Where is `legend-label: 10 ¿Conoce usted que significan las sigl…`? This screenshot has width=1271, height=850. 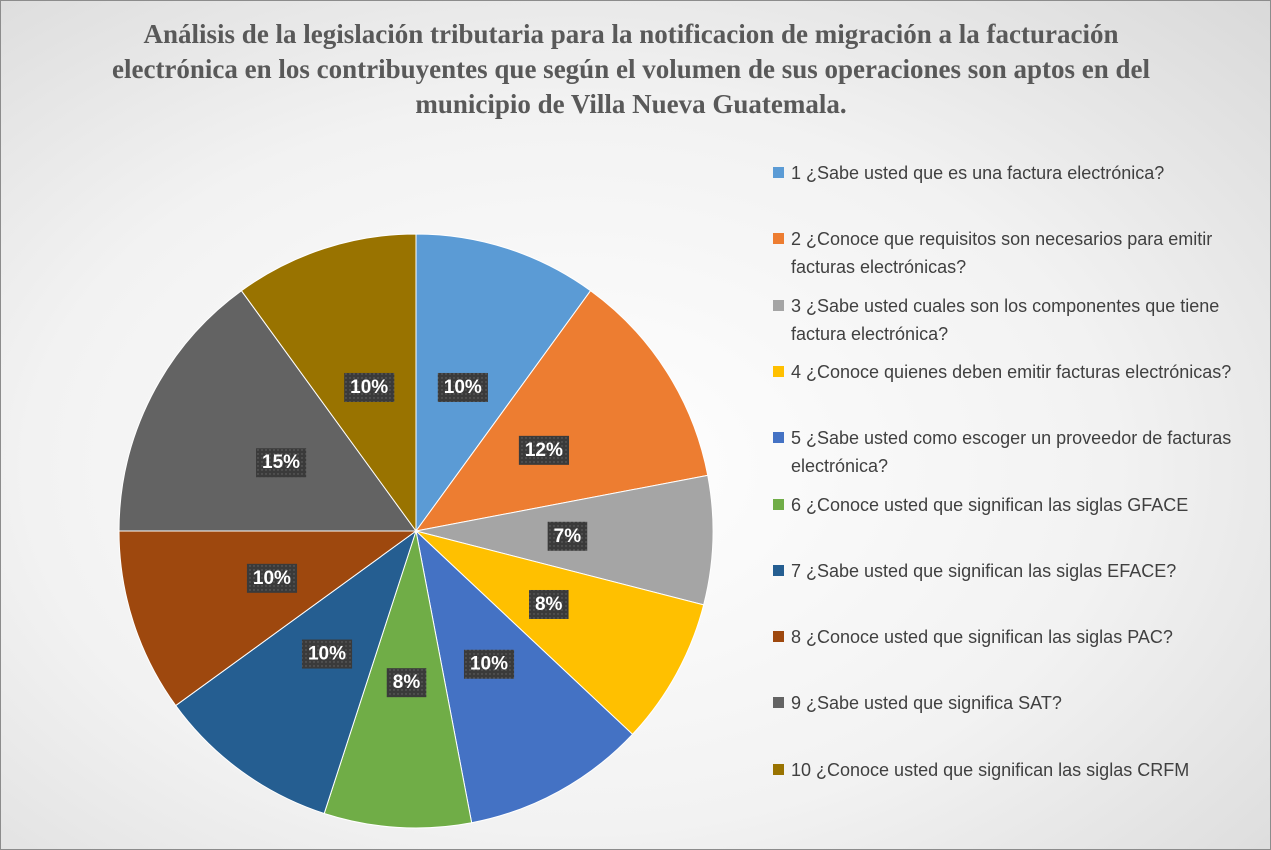
legend-label: 10 ¿Conoce usted que significan las sigl… is located at coordinates (990, 769).